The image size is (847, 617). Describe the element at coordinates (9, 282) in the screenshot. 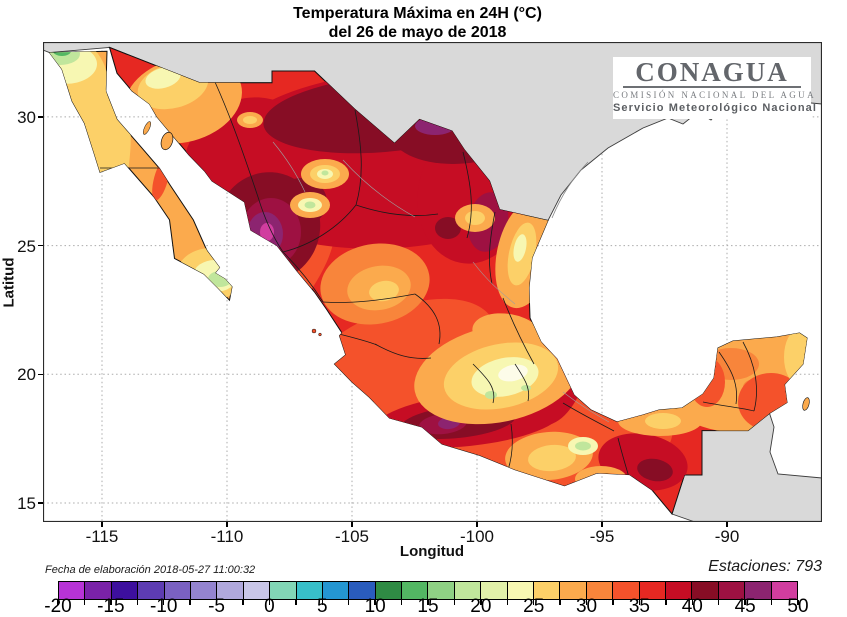

I see `y-axis-label: Latitud` at that location.